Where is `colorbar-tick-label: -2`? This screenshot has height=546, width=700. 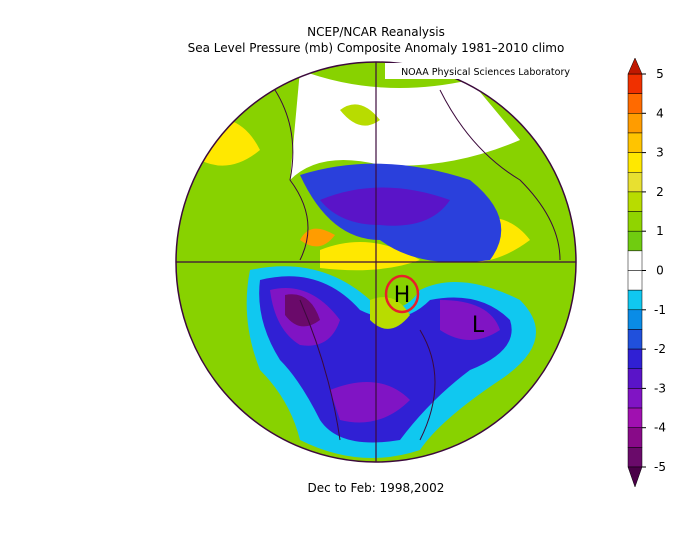 colorbar-tick-label: -2 is located at coordinates (660, 349).